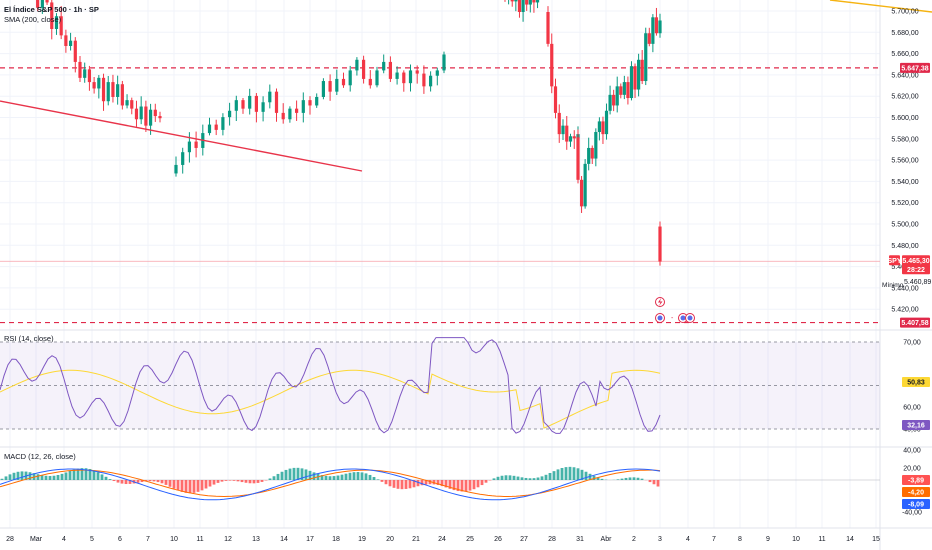  I want to click on rsi-ma-badge-bg, so click(916, 425).